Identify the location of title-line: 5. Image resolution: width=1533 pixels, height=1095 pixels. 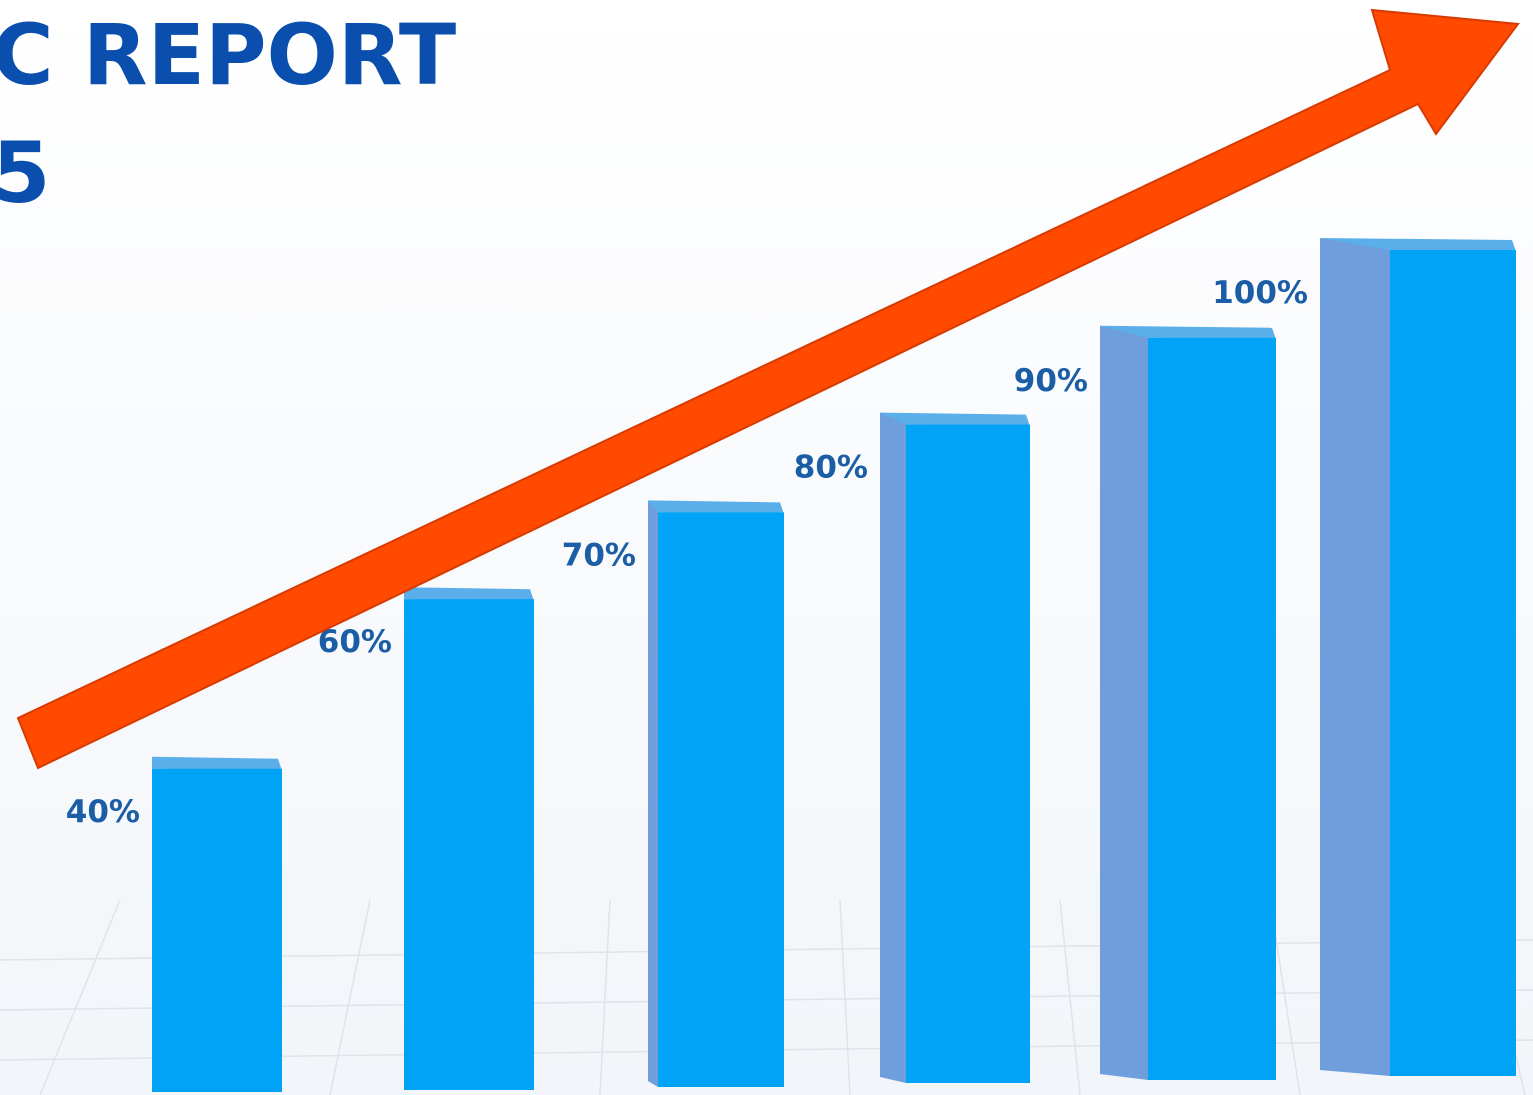
(25, 173).